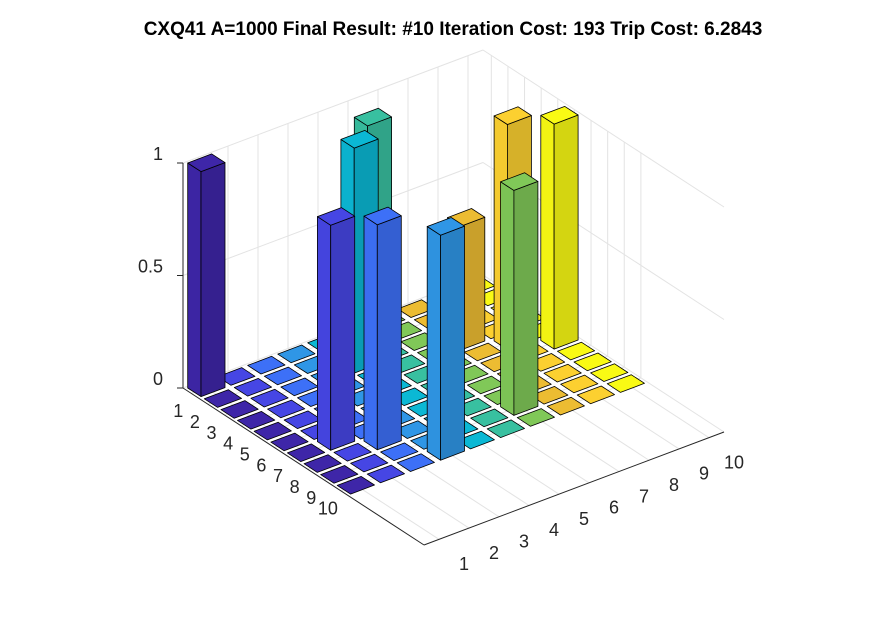  I want to click on y-tick-label: 9, so click(311, 498).